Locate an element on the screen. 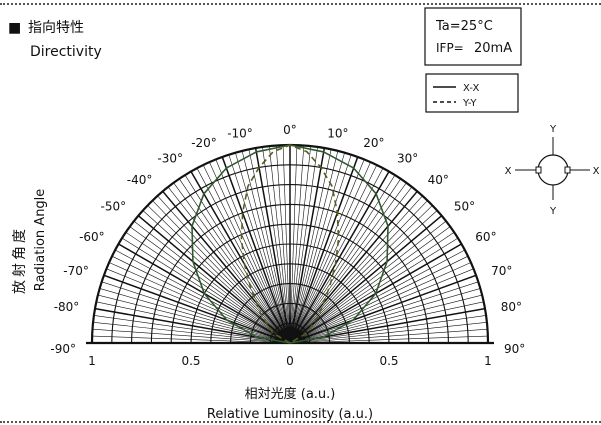 The height and width of the screenshot is (425, 601). x-axis-label-en: Relative Luminosity (a.u.) is located at coordinates (290, 414).